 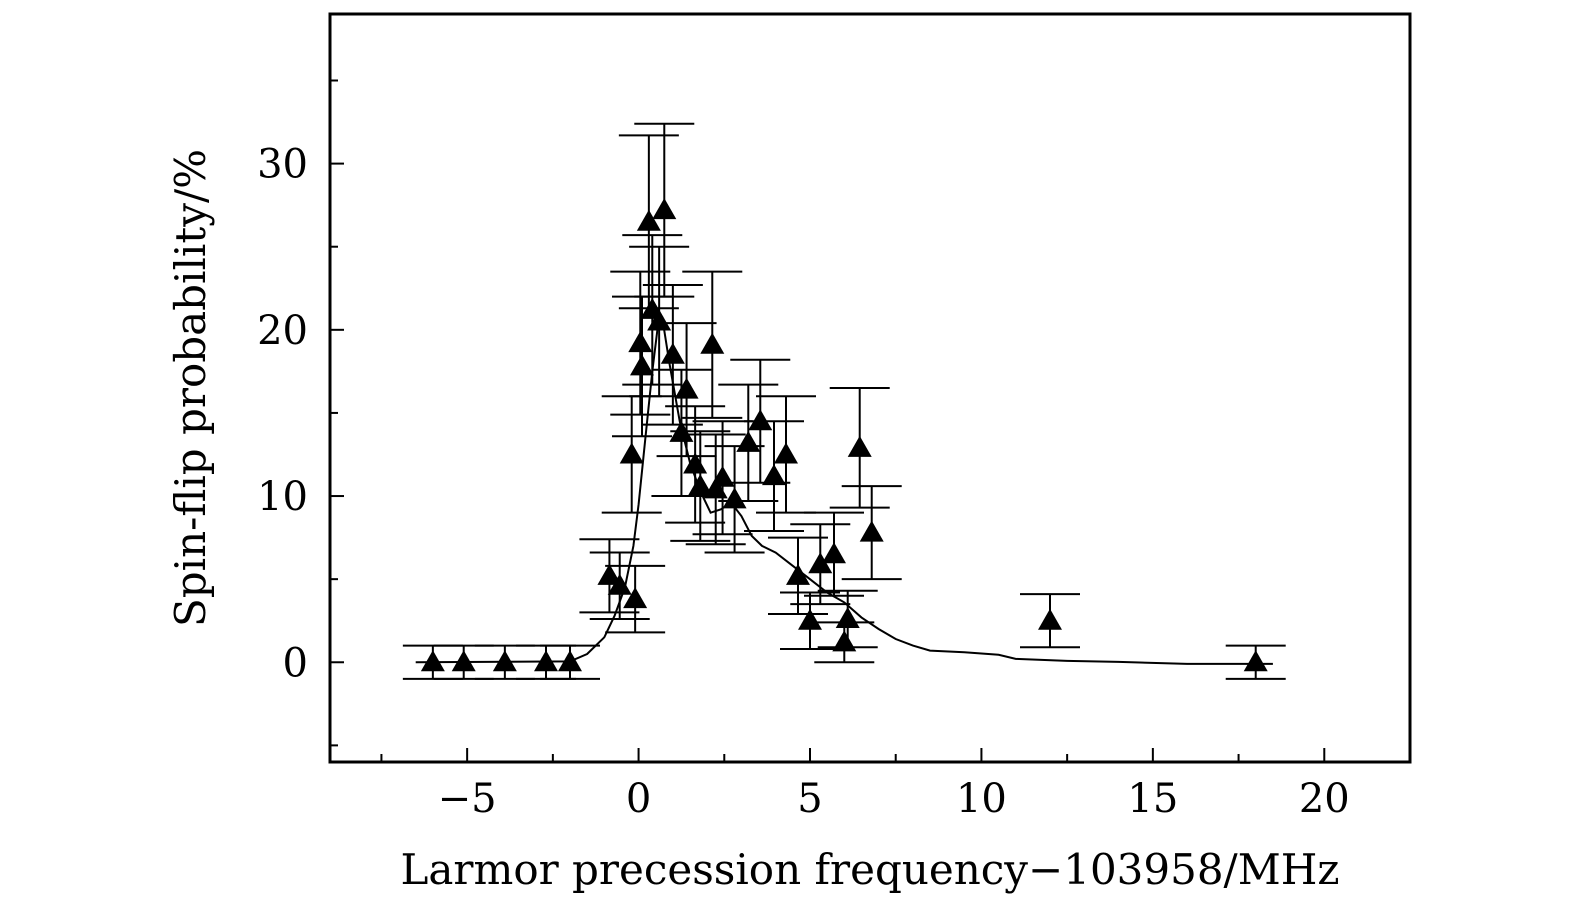 What do you see at coordinates (638, 799) in the screenshot?
I see `x-tick-label: 0` at bounding box center [638, 799].